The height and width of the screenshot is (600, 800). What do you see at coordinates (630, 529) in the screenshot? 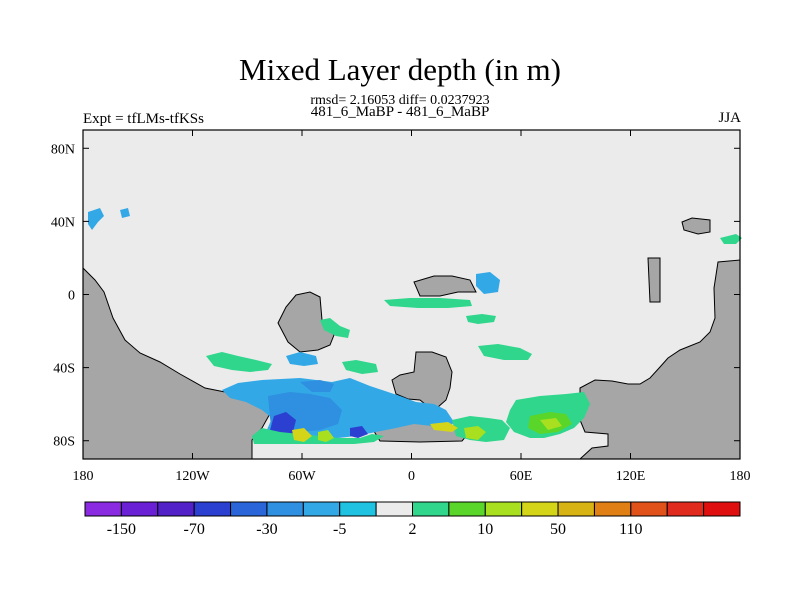
I see `colorbar-label: 110` at bounding box center [630, 529].